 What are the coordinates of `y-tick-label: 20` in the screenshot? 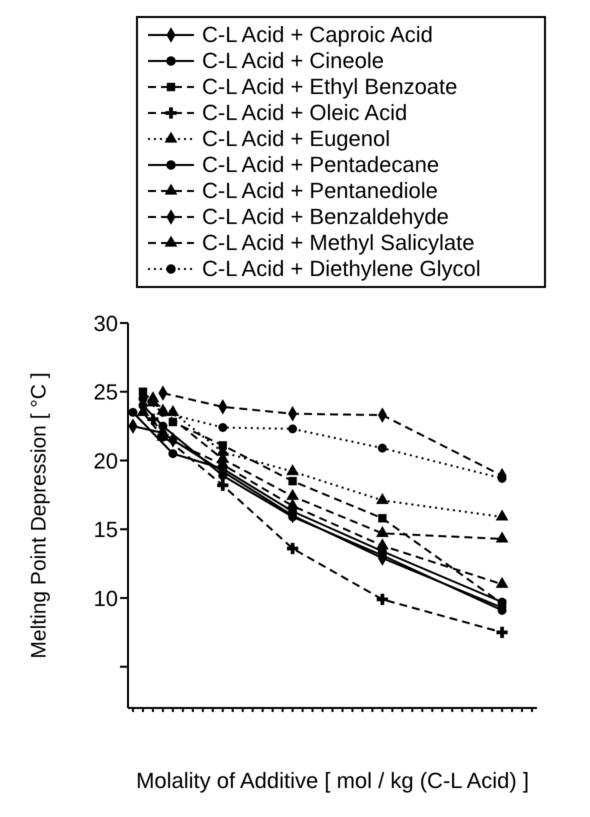 It's located at (106, 461).